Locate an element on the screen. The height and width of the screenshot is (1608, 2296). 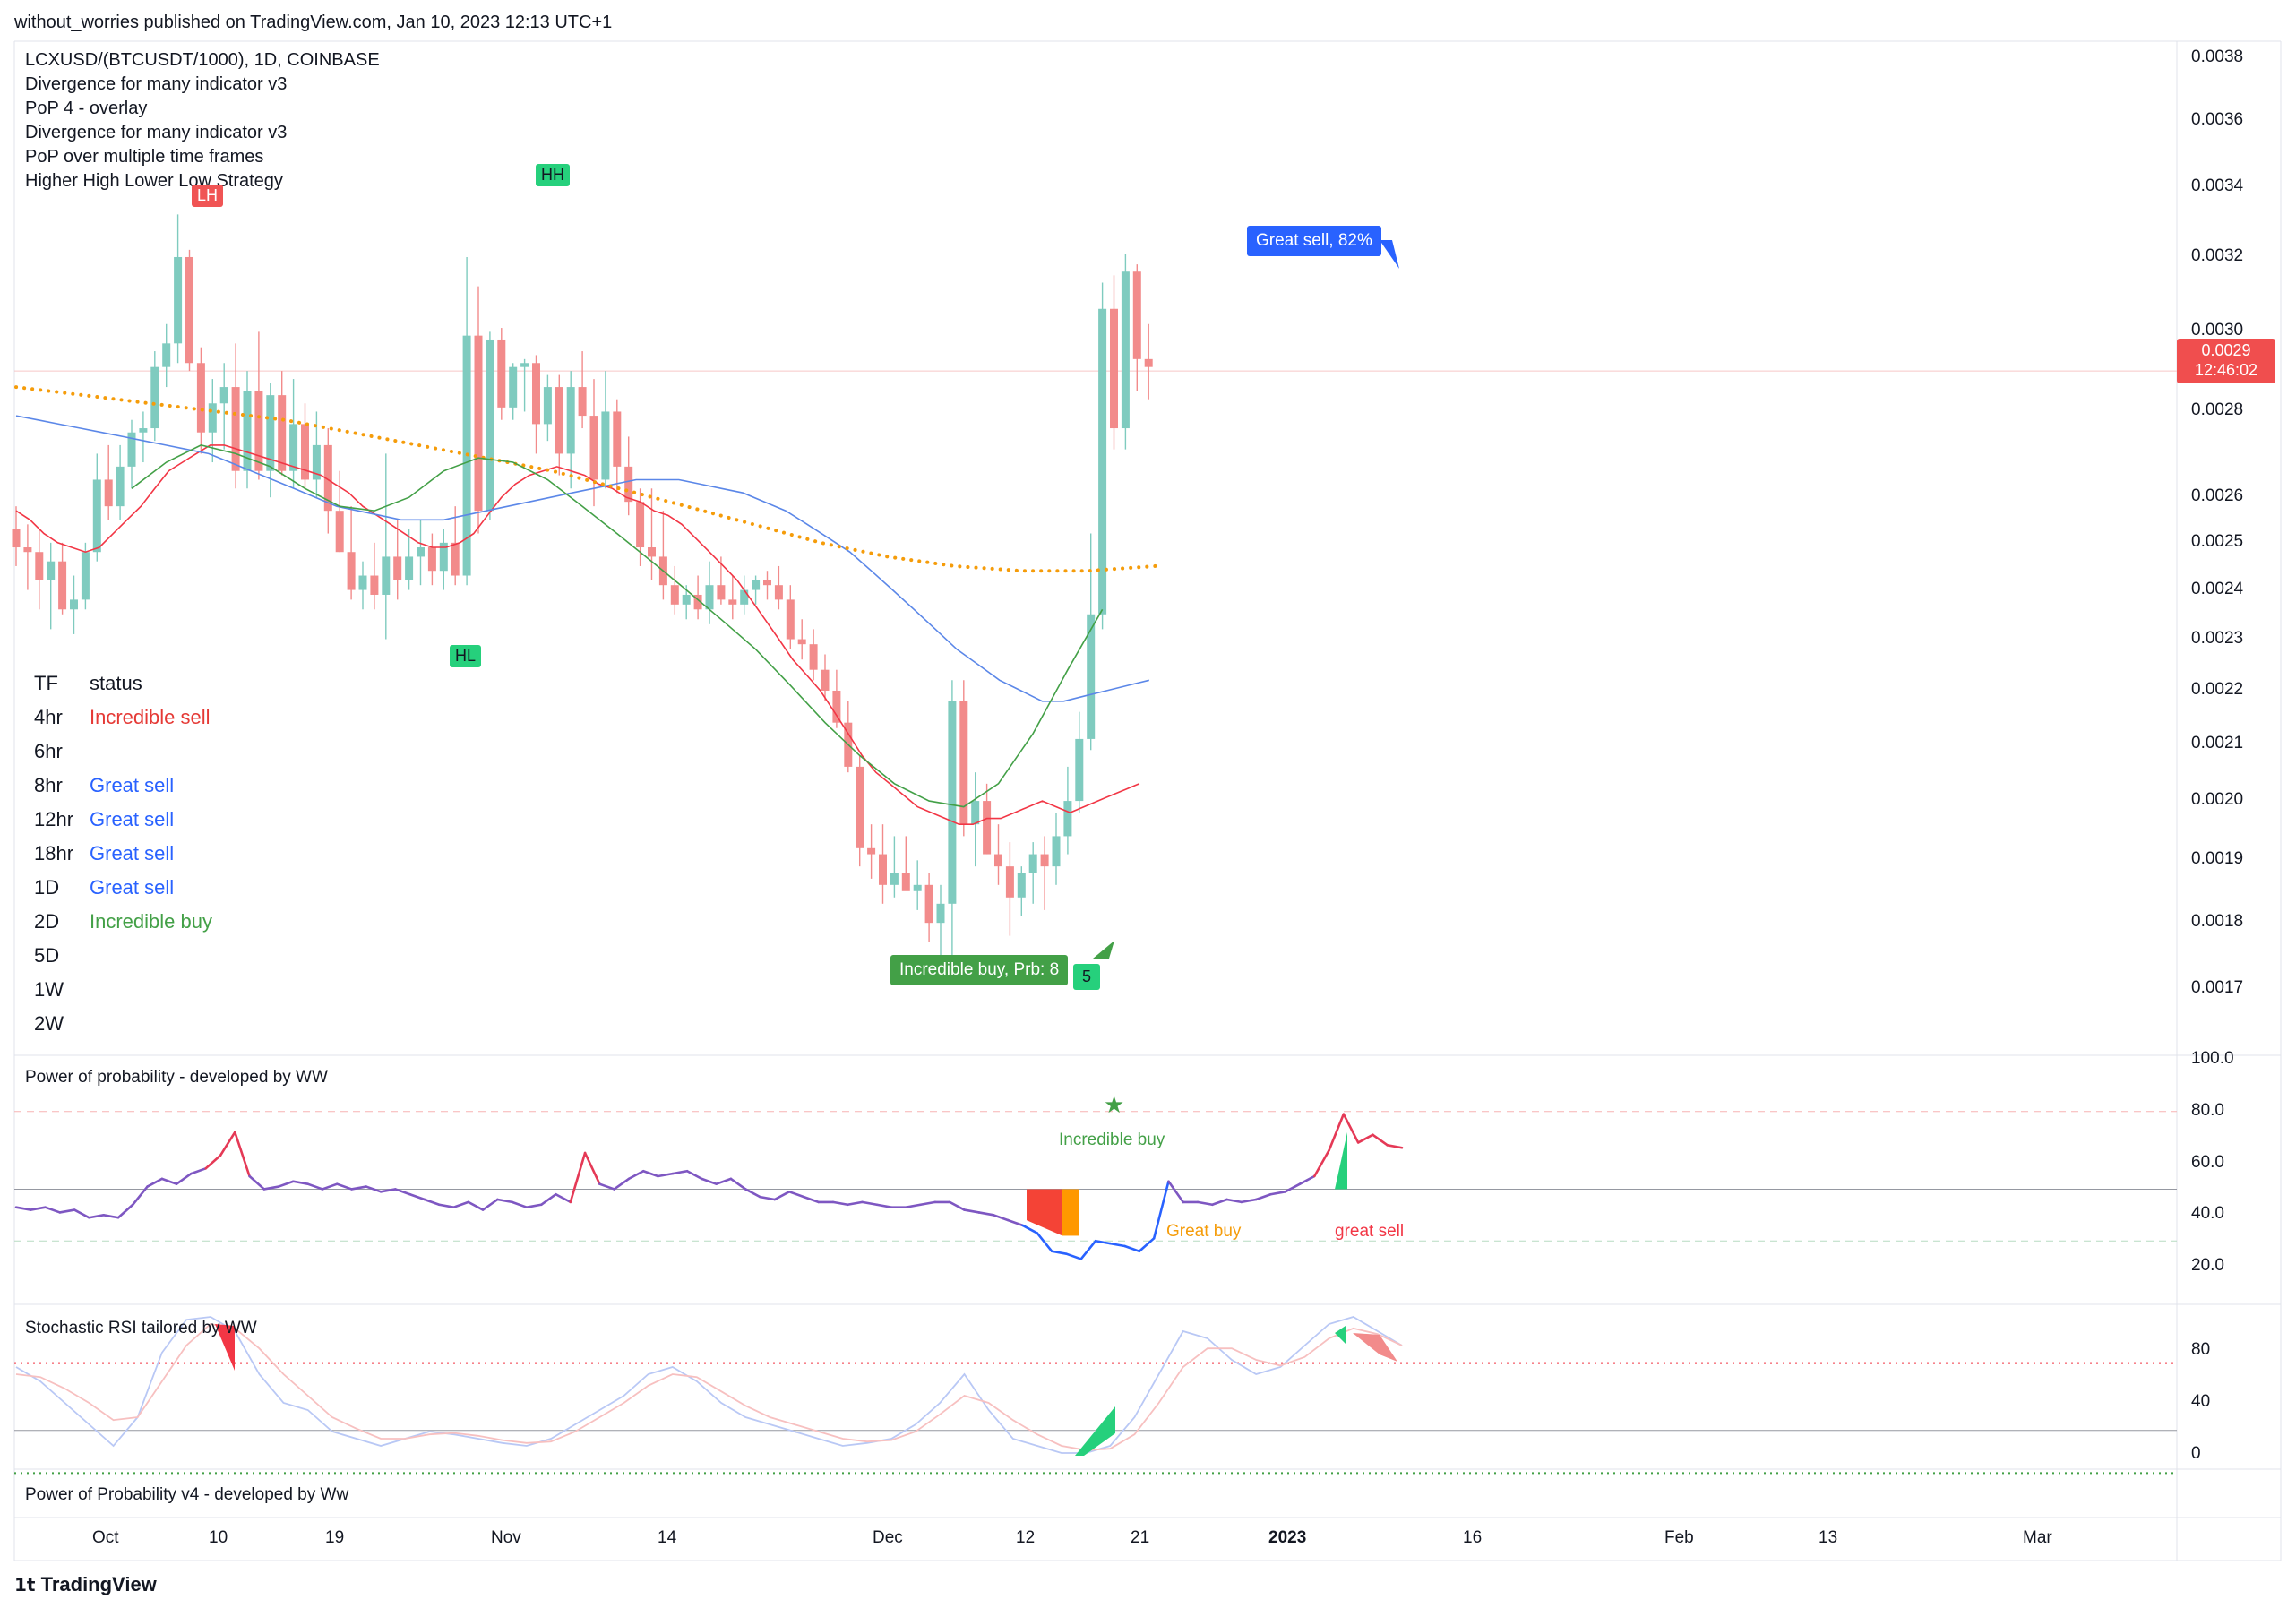
time-tick: 14 is located at coordinates (667, 1537).